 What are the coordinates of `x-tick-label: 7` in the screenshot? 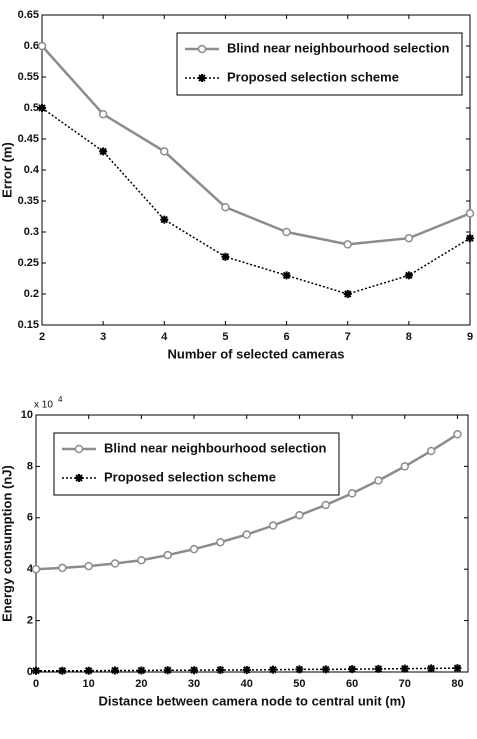 It's located at (348, 337).